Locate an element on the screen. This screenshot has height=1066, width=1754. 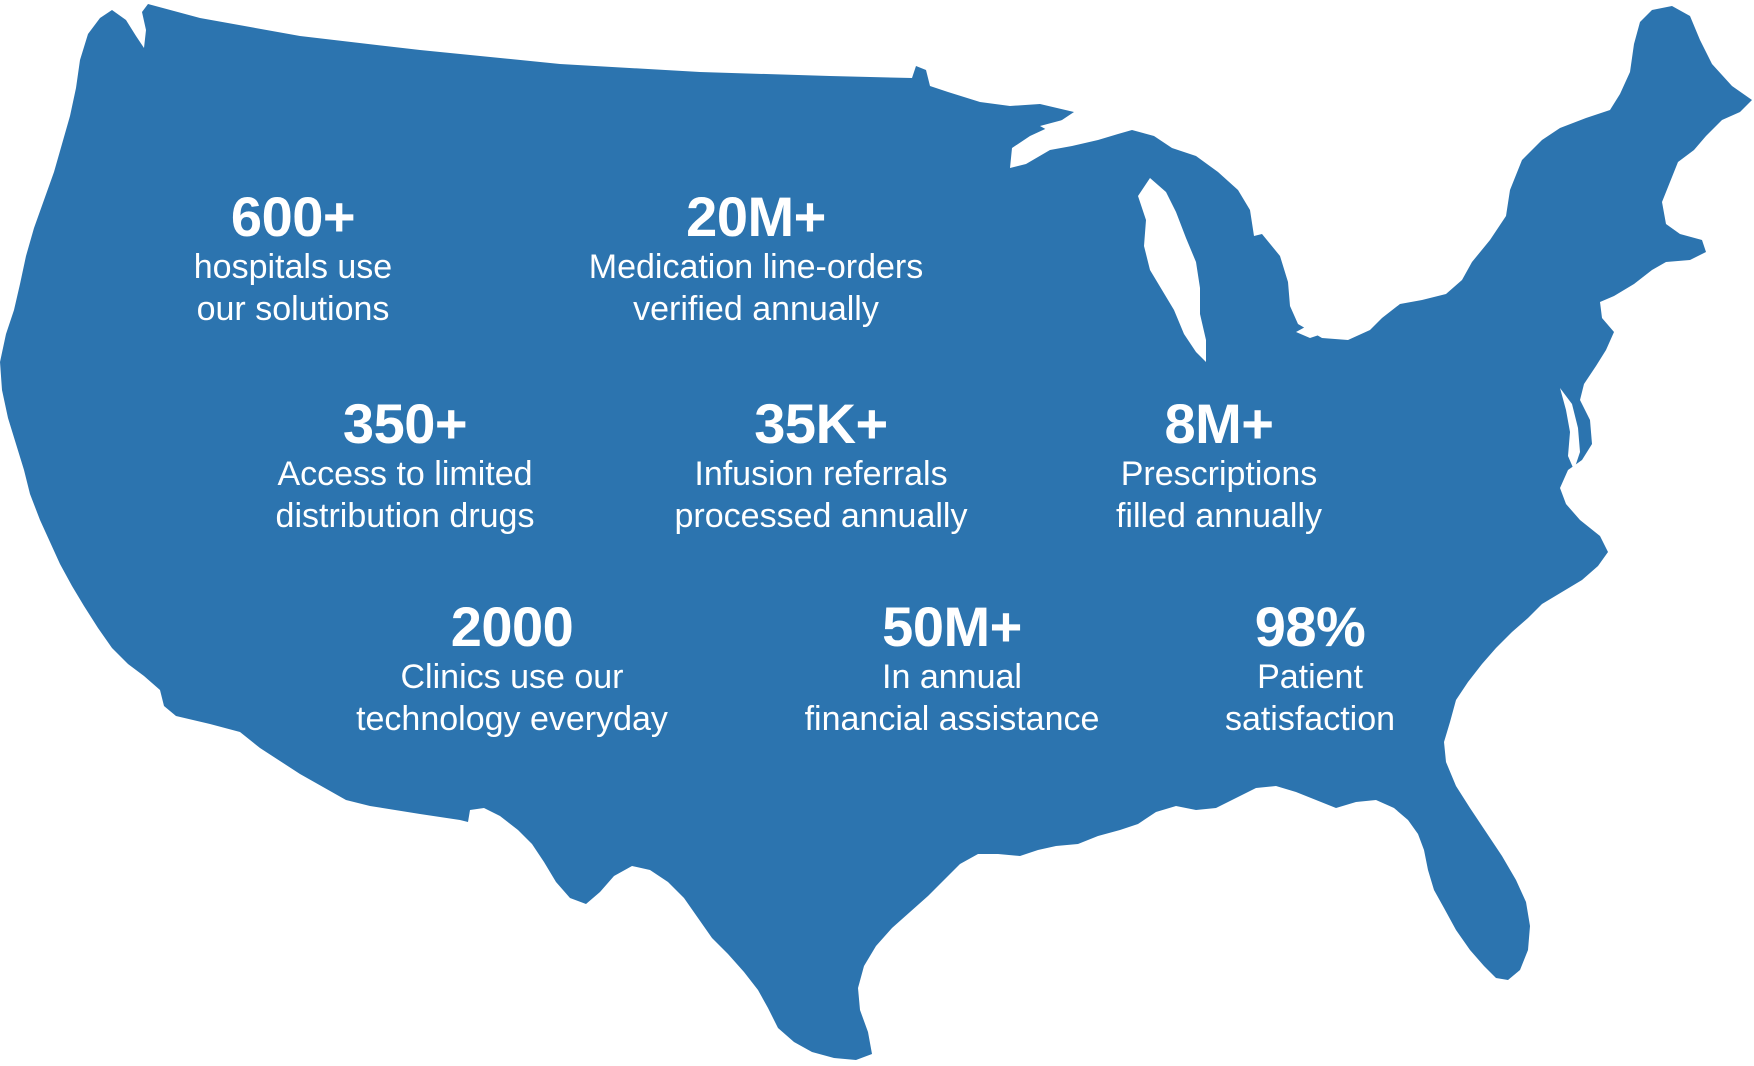
lake-erie is located at coordinates (1346, 315).